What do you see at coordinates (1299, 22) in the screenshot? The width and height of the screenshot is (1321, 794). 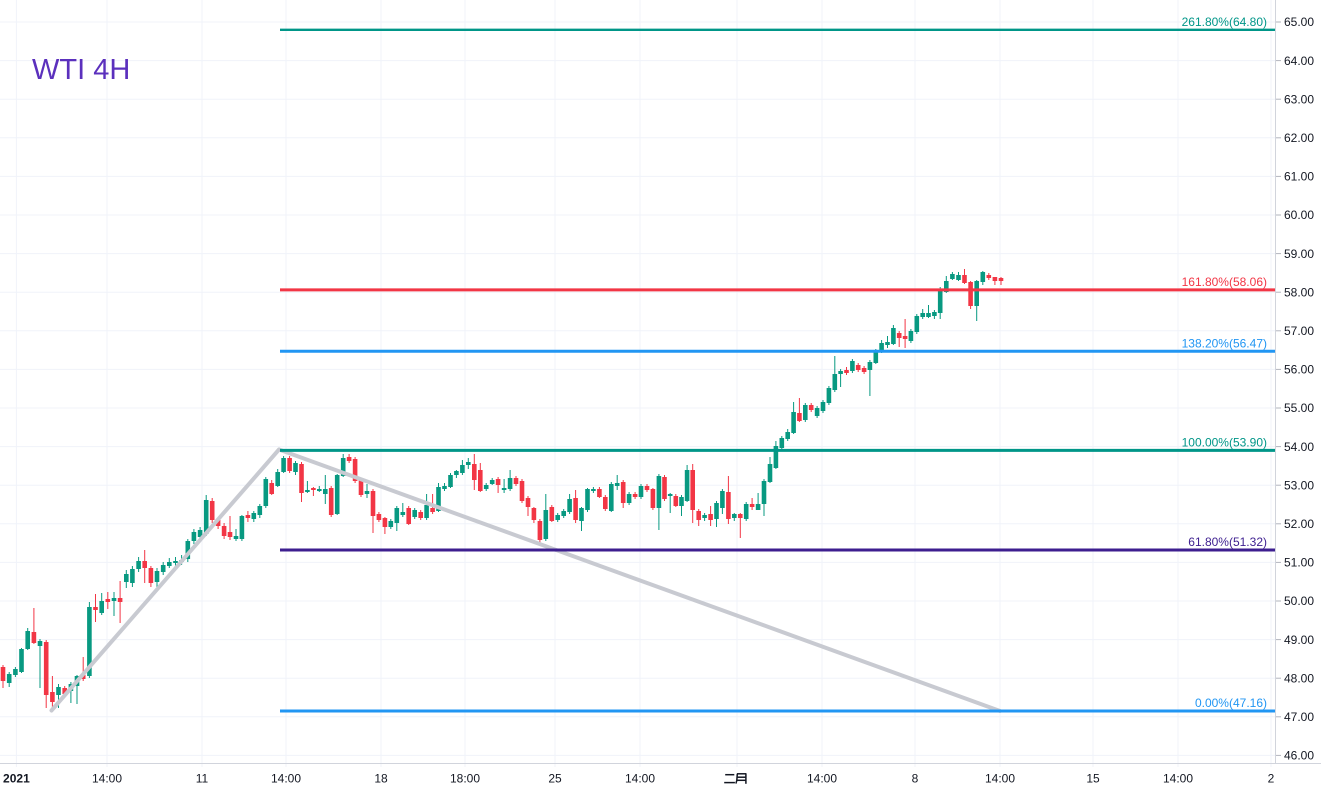 I see `svg-text: 65.00` at bounding box center [1299, 22].